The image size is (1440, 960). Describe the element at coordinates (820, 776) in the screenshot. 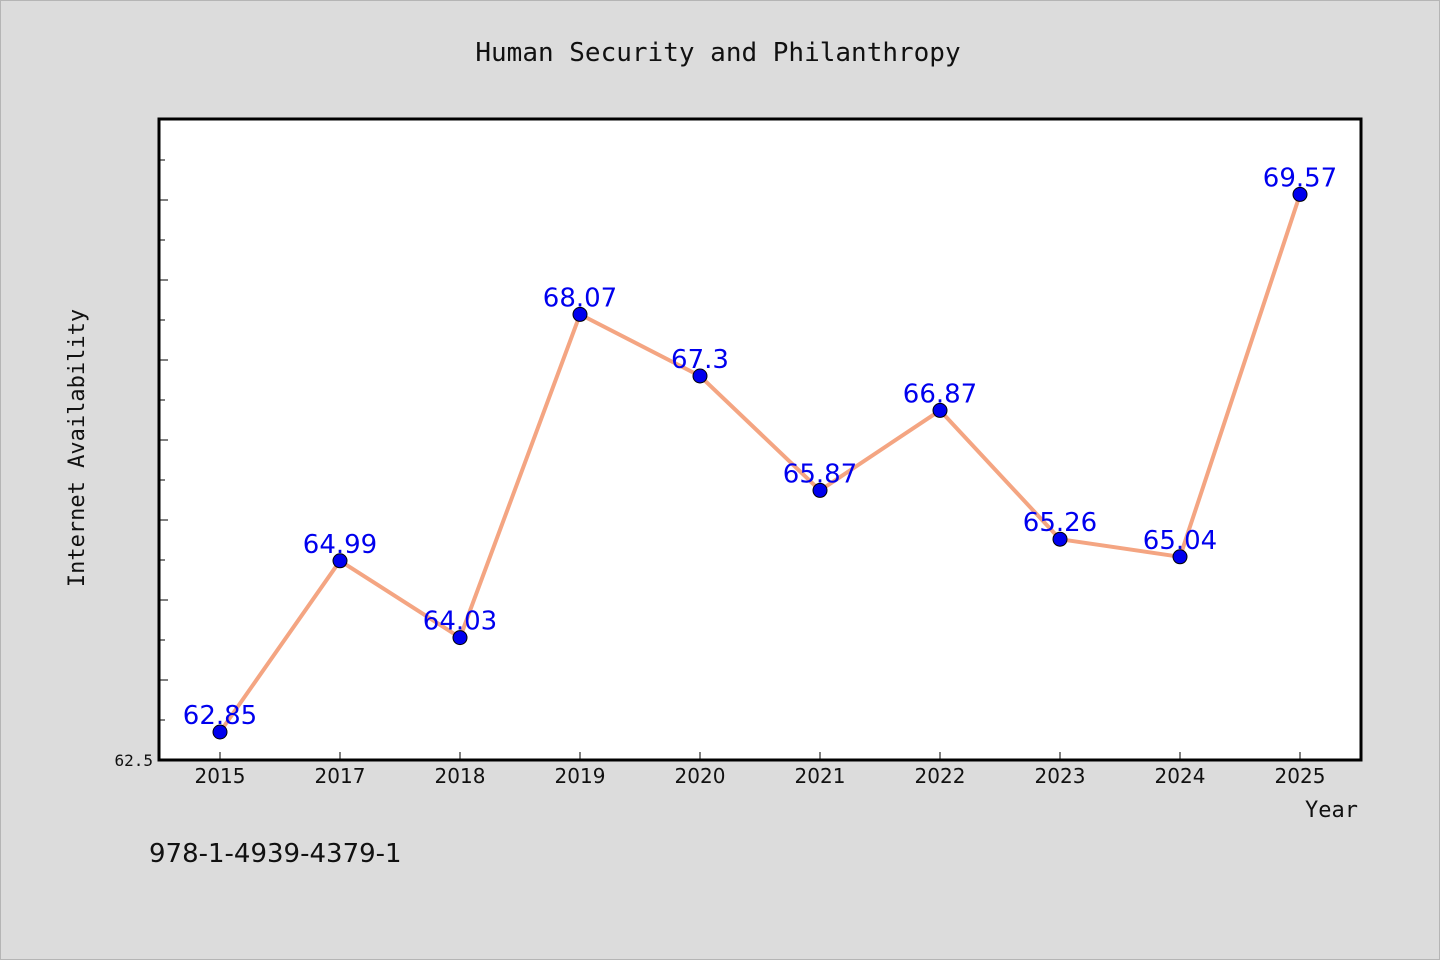

I see `x-tick-label: 2021` at that location.